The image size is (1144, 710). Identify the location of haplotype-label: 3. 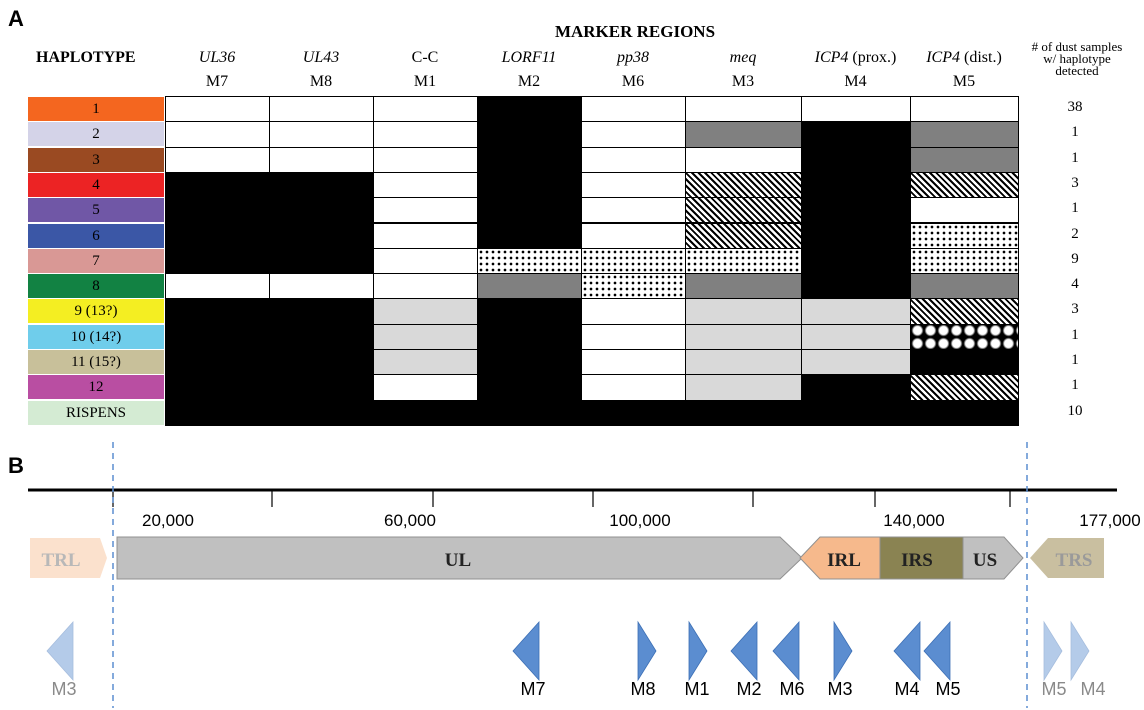
(96, 159).